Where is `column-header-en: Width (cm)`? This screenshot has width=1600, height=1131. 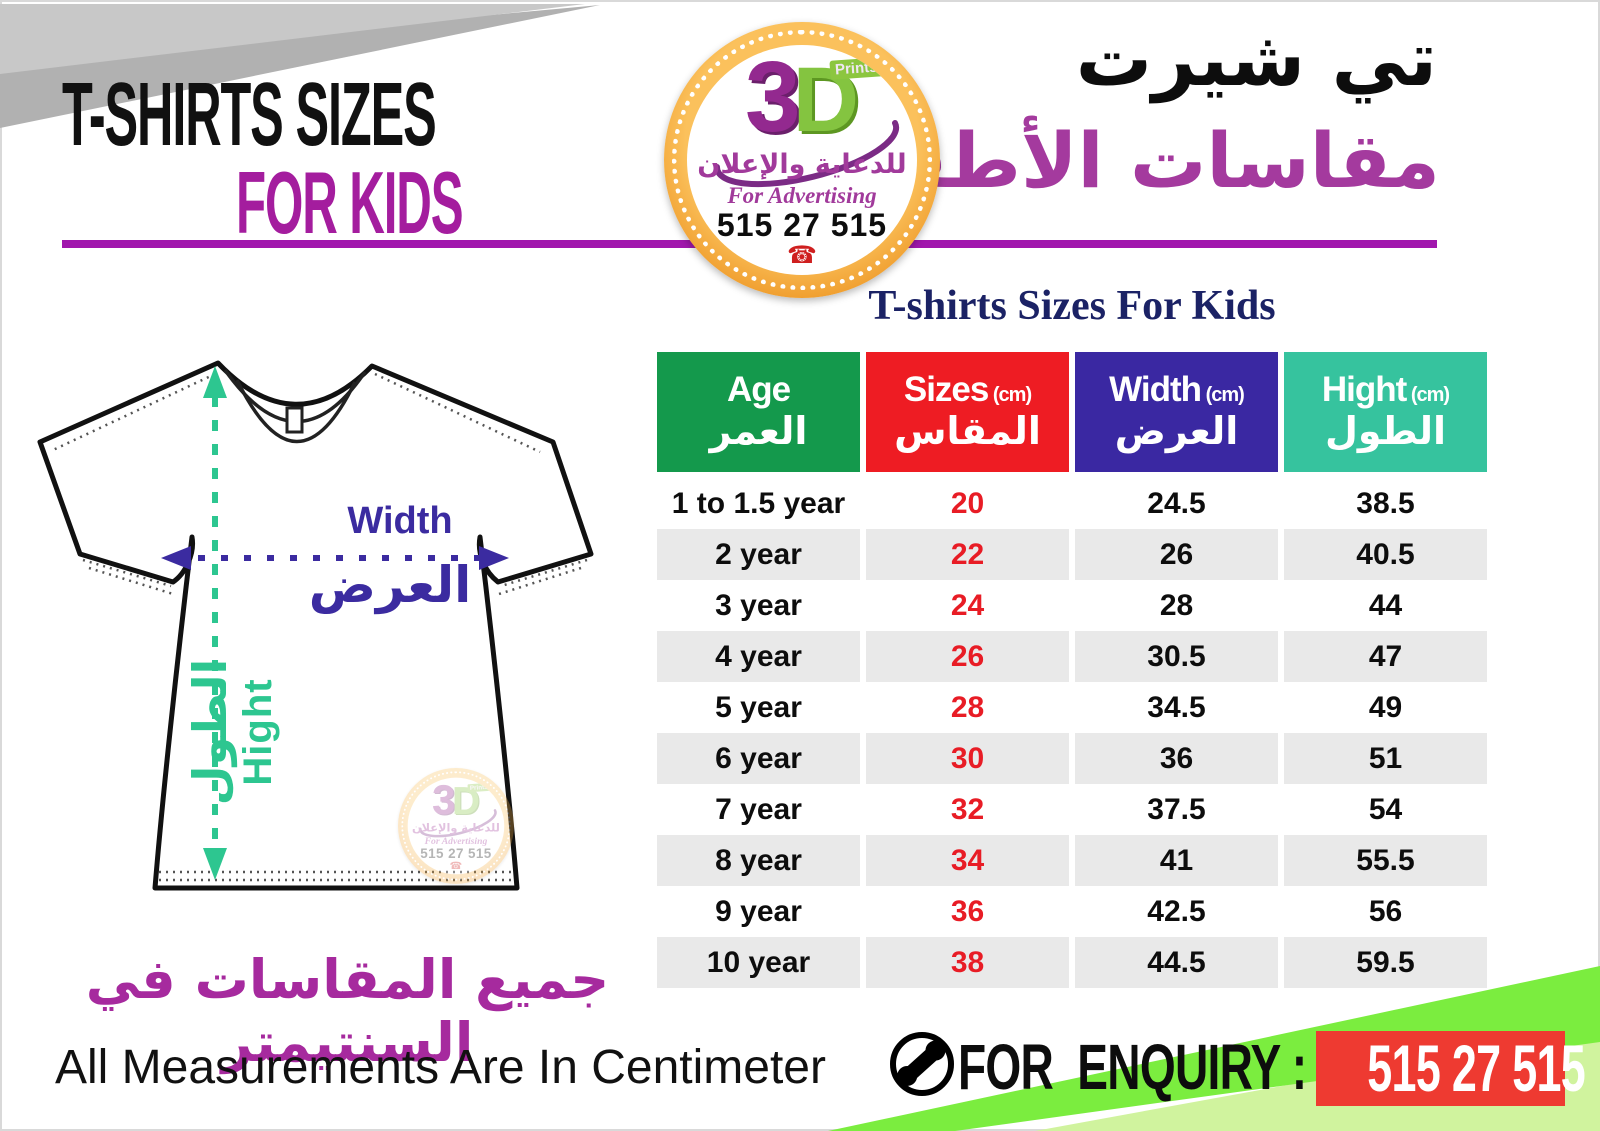
column-header-en: Width (cm) is located at coordinates (1177, 389).